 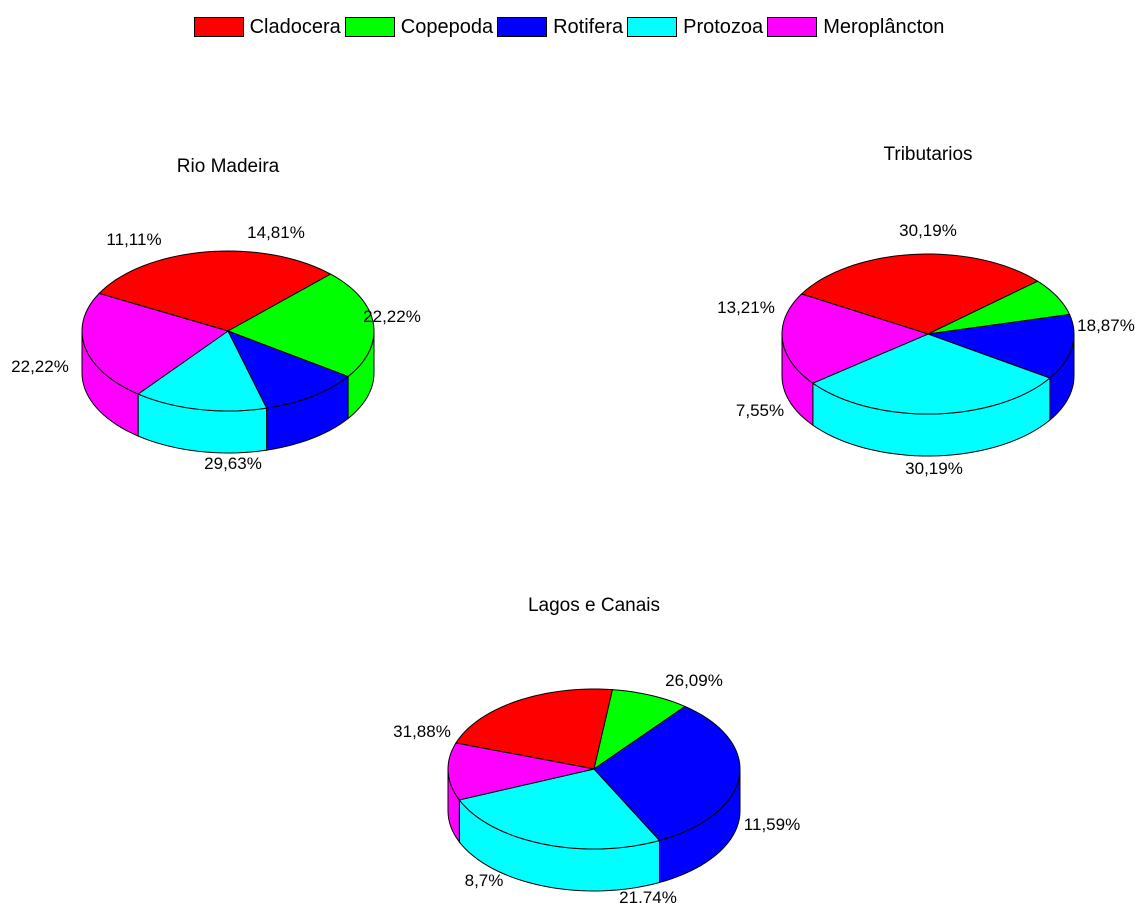 What do you see at coordinates (760, 410) in the screenshot?
I see `data-label-copepoda: 7,55%` at bounding box center [760, 410].